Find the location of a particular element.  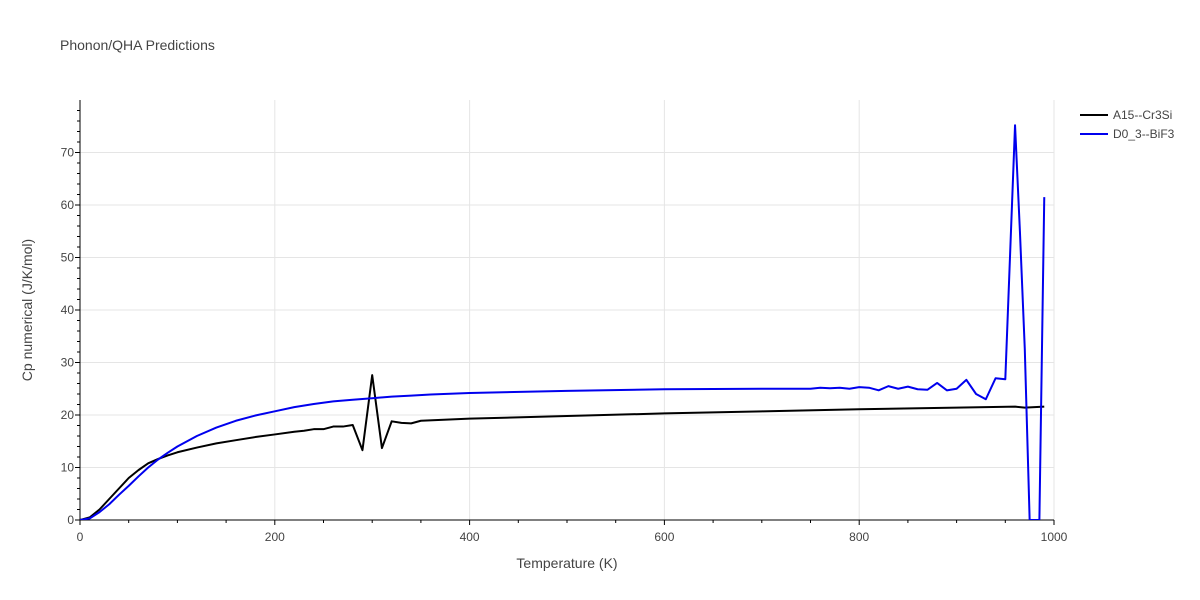

x-tick-label: 600 is located at coordinates (664, 537).